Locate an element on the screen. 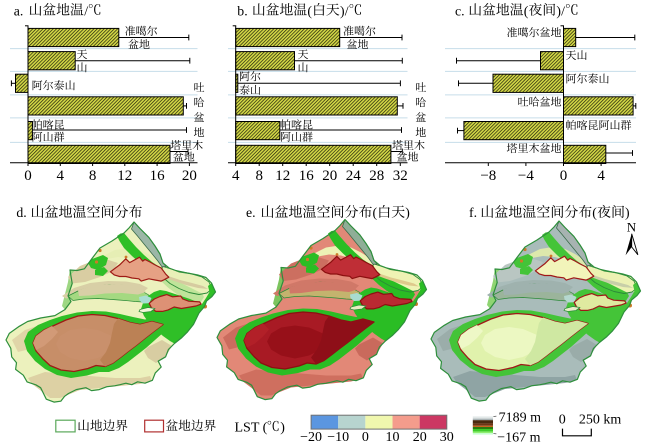 This screenshot has height=442, width=650. svg-text: f. is located at coordinates (473, 212).